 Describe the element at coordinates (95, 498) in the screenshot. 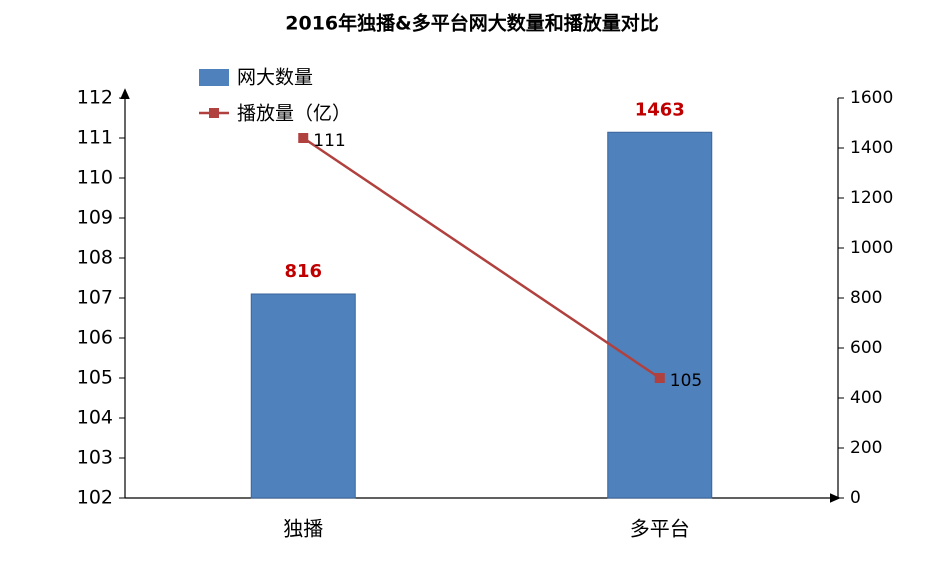

I see `y-tick-label: 102` at that location.